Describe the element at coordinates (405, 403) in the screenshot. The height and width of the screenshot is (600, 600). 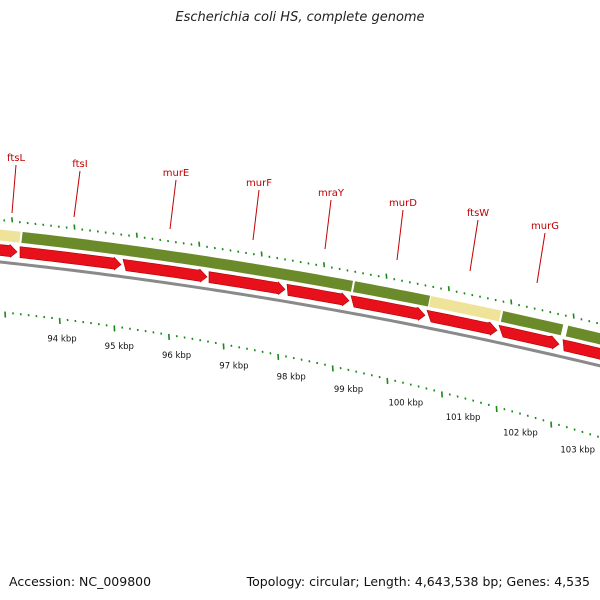
I see `kbp-label: 100 kbp` at that location.